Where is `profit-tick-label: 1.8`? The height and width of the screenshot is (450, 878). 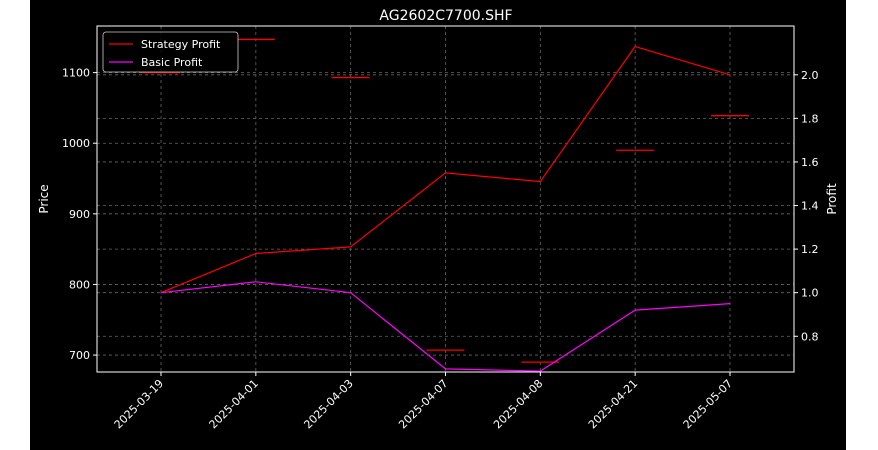 profit-tick-label: 1.8 is located at coordinates (810, 118).